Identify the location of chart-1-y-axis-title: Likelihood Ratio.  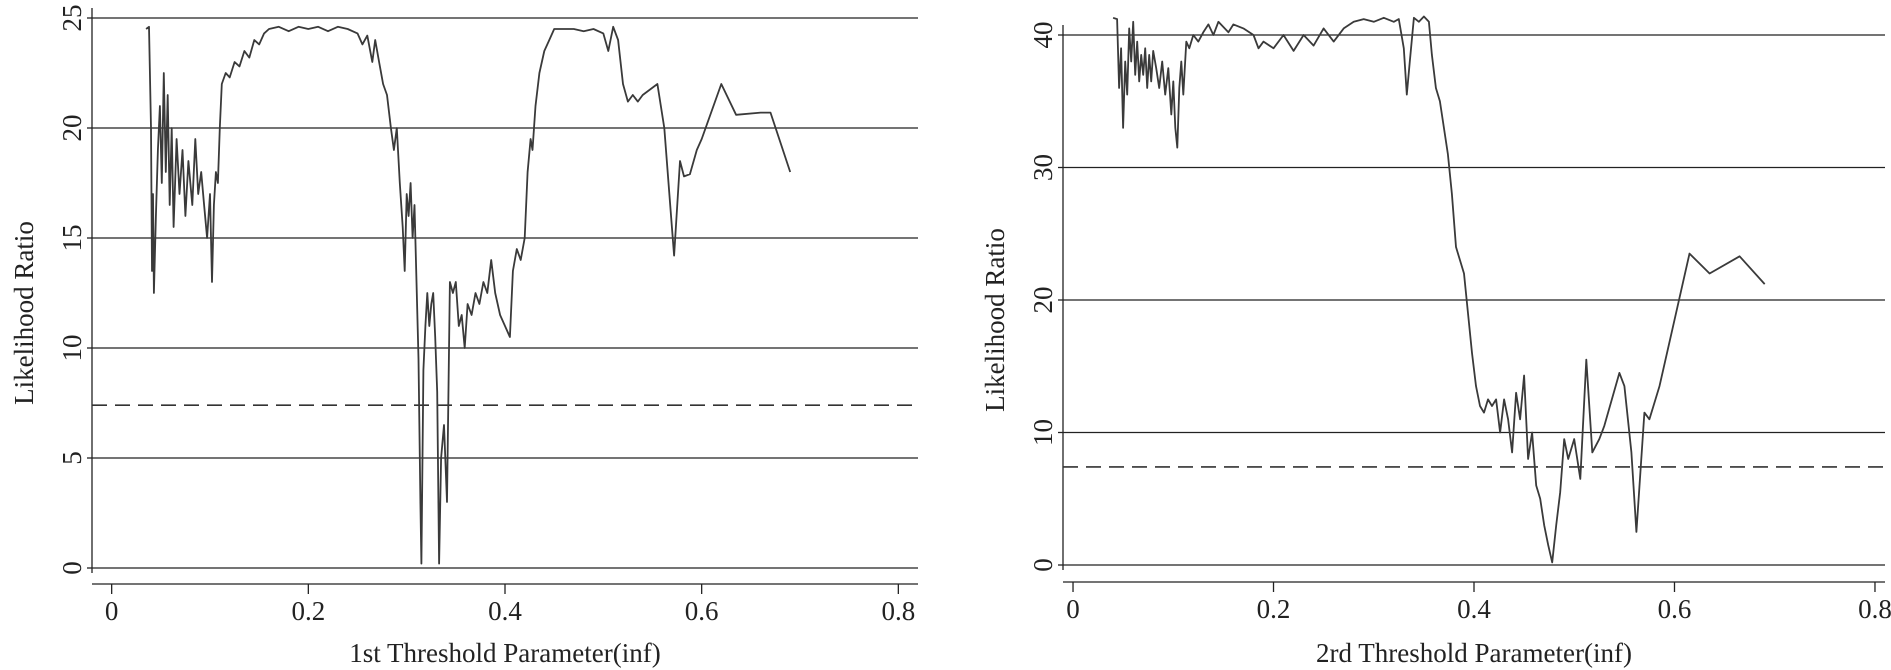
(995, 320).